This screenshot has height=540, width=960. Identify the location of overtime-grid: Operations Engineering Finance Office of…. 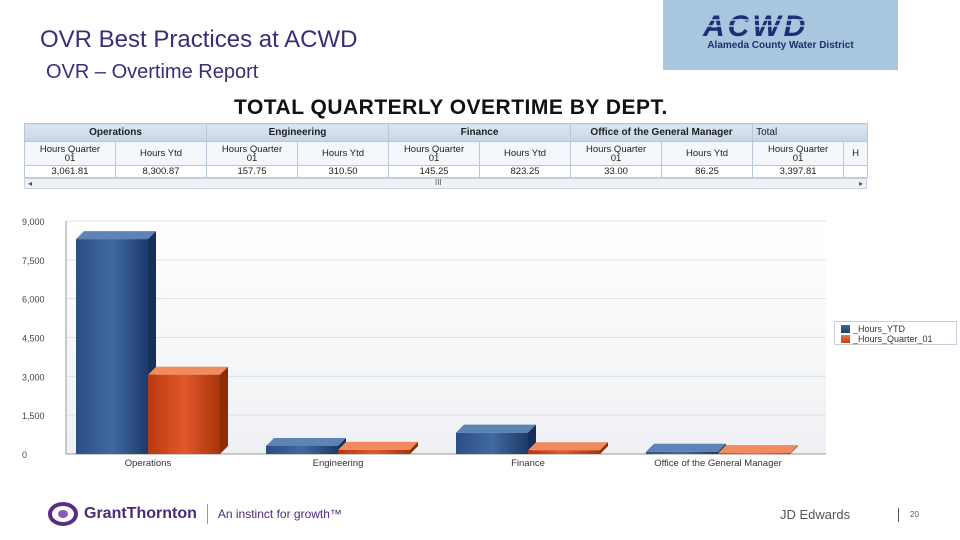
(446, 150).